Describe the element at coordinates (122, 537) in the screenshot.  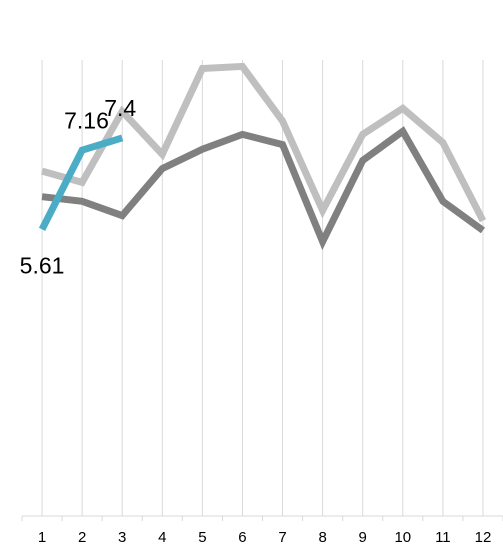
I see `x-tick-label: 3` at that location.